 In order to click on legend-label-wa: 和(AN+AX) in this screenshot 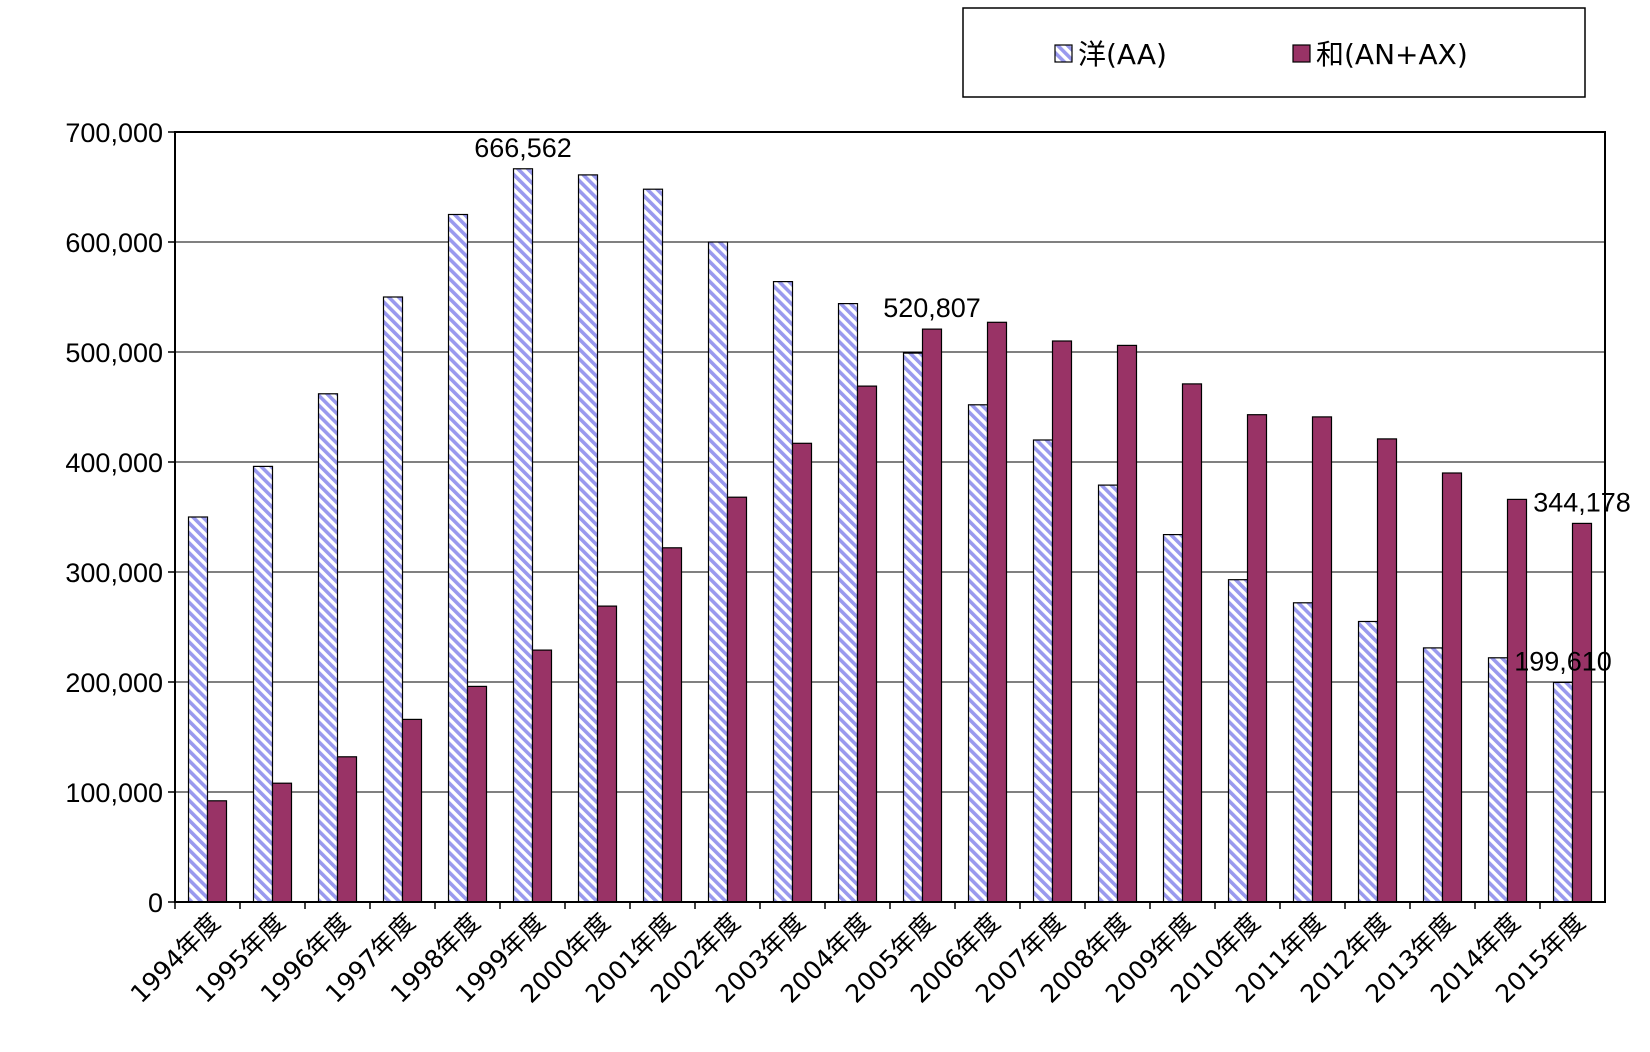, I will do `click(1392, 54)`.